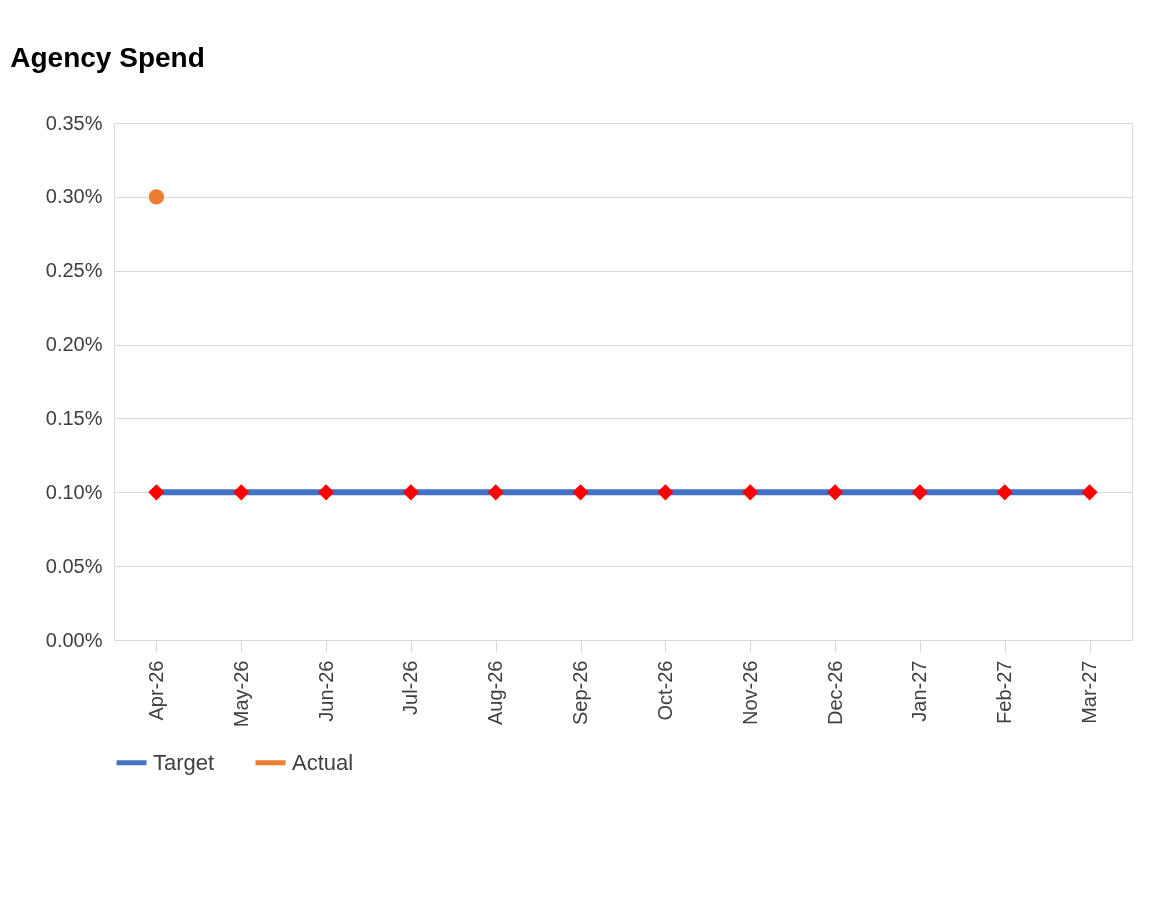  I want to click on y-tick-label: 0.25%, so click(74, 270).